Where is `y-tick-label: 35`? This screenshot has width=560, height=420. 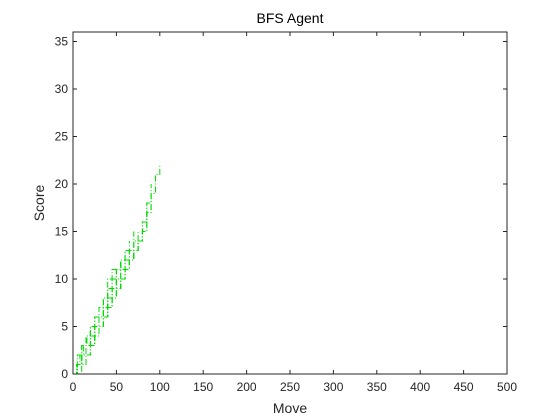 y-tick-label: 35 is located at coordinates (62, 42).